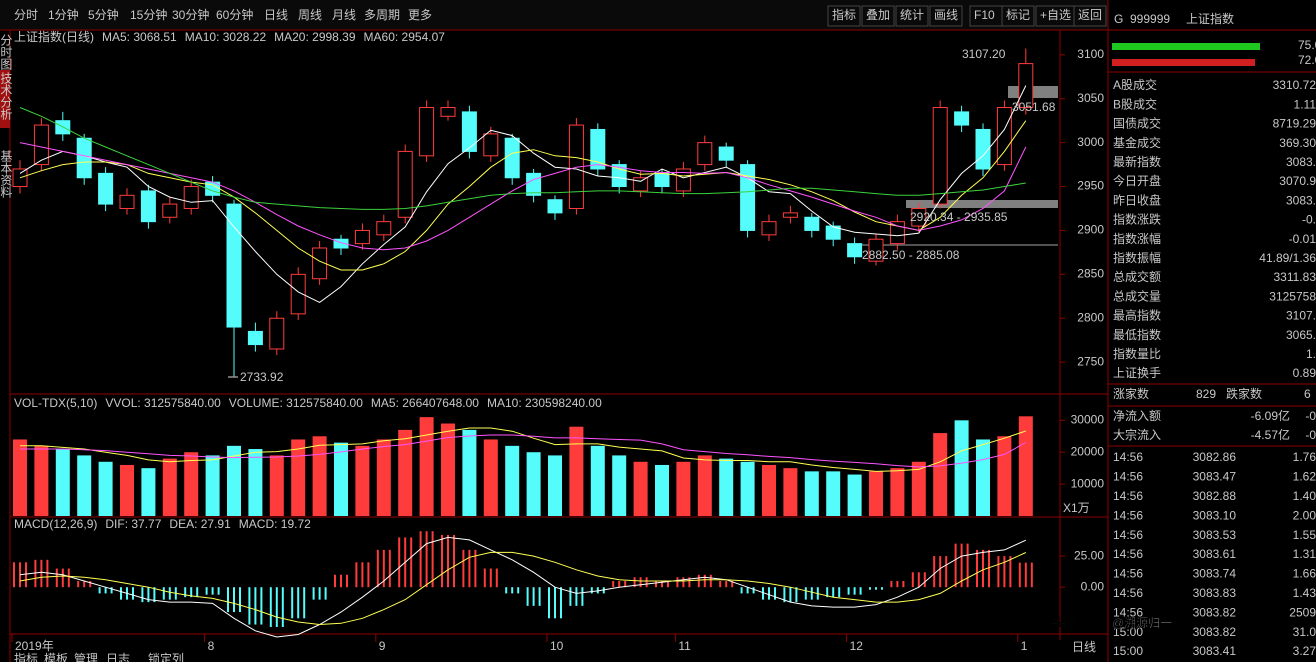  What do you see at coordinates (1215, 535) in the screenshot?
I see `tick-price: 3083.53` at bounding box center [1215, 535].